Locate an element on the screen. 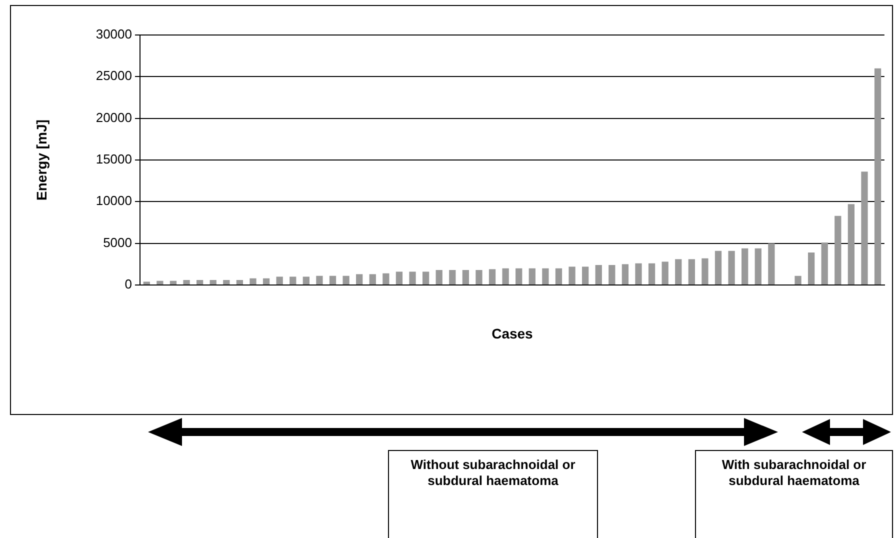 The height and width of the screenshot is (538, 894). text: Without subarachnoidal or subdural haematoma is located at coordinates (493, 494).